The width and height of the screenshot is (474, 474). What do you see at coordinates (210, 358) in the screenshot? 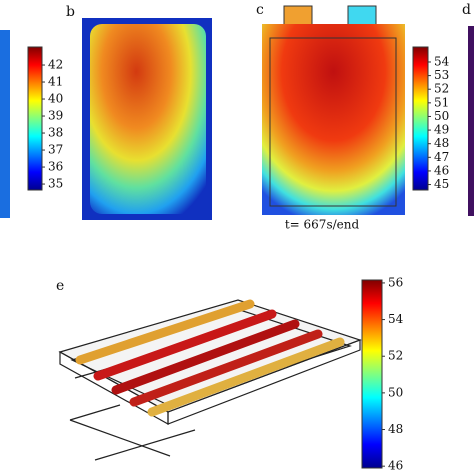
I see `hot-stripes` at bounding box center [210, 358].